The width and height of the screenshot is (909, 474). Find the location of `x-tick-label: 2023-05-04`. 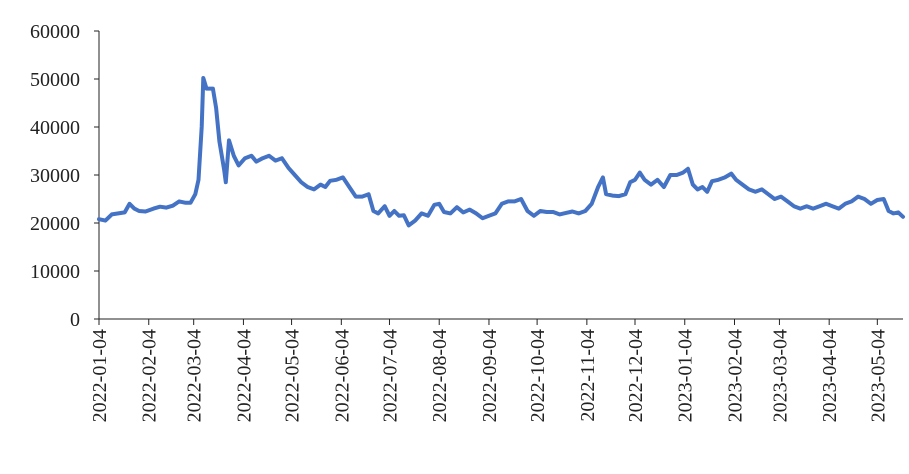

x-tick-label: 2023-05-04 is located at coordinates (878, 375).